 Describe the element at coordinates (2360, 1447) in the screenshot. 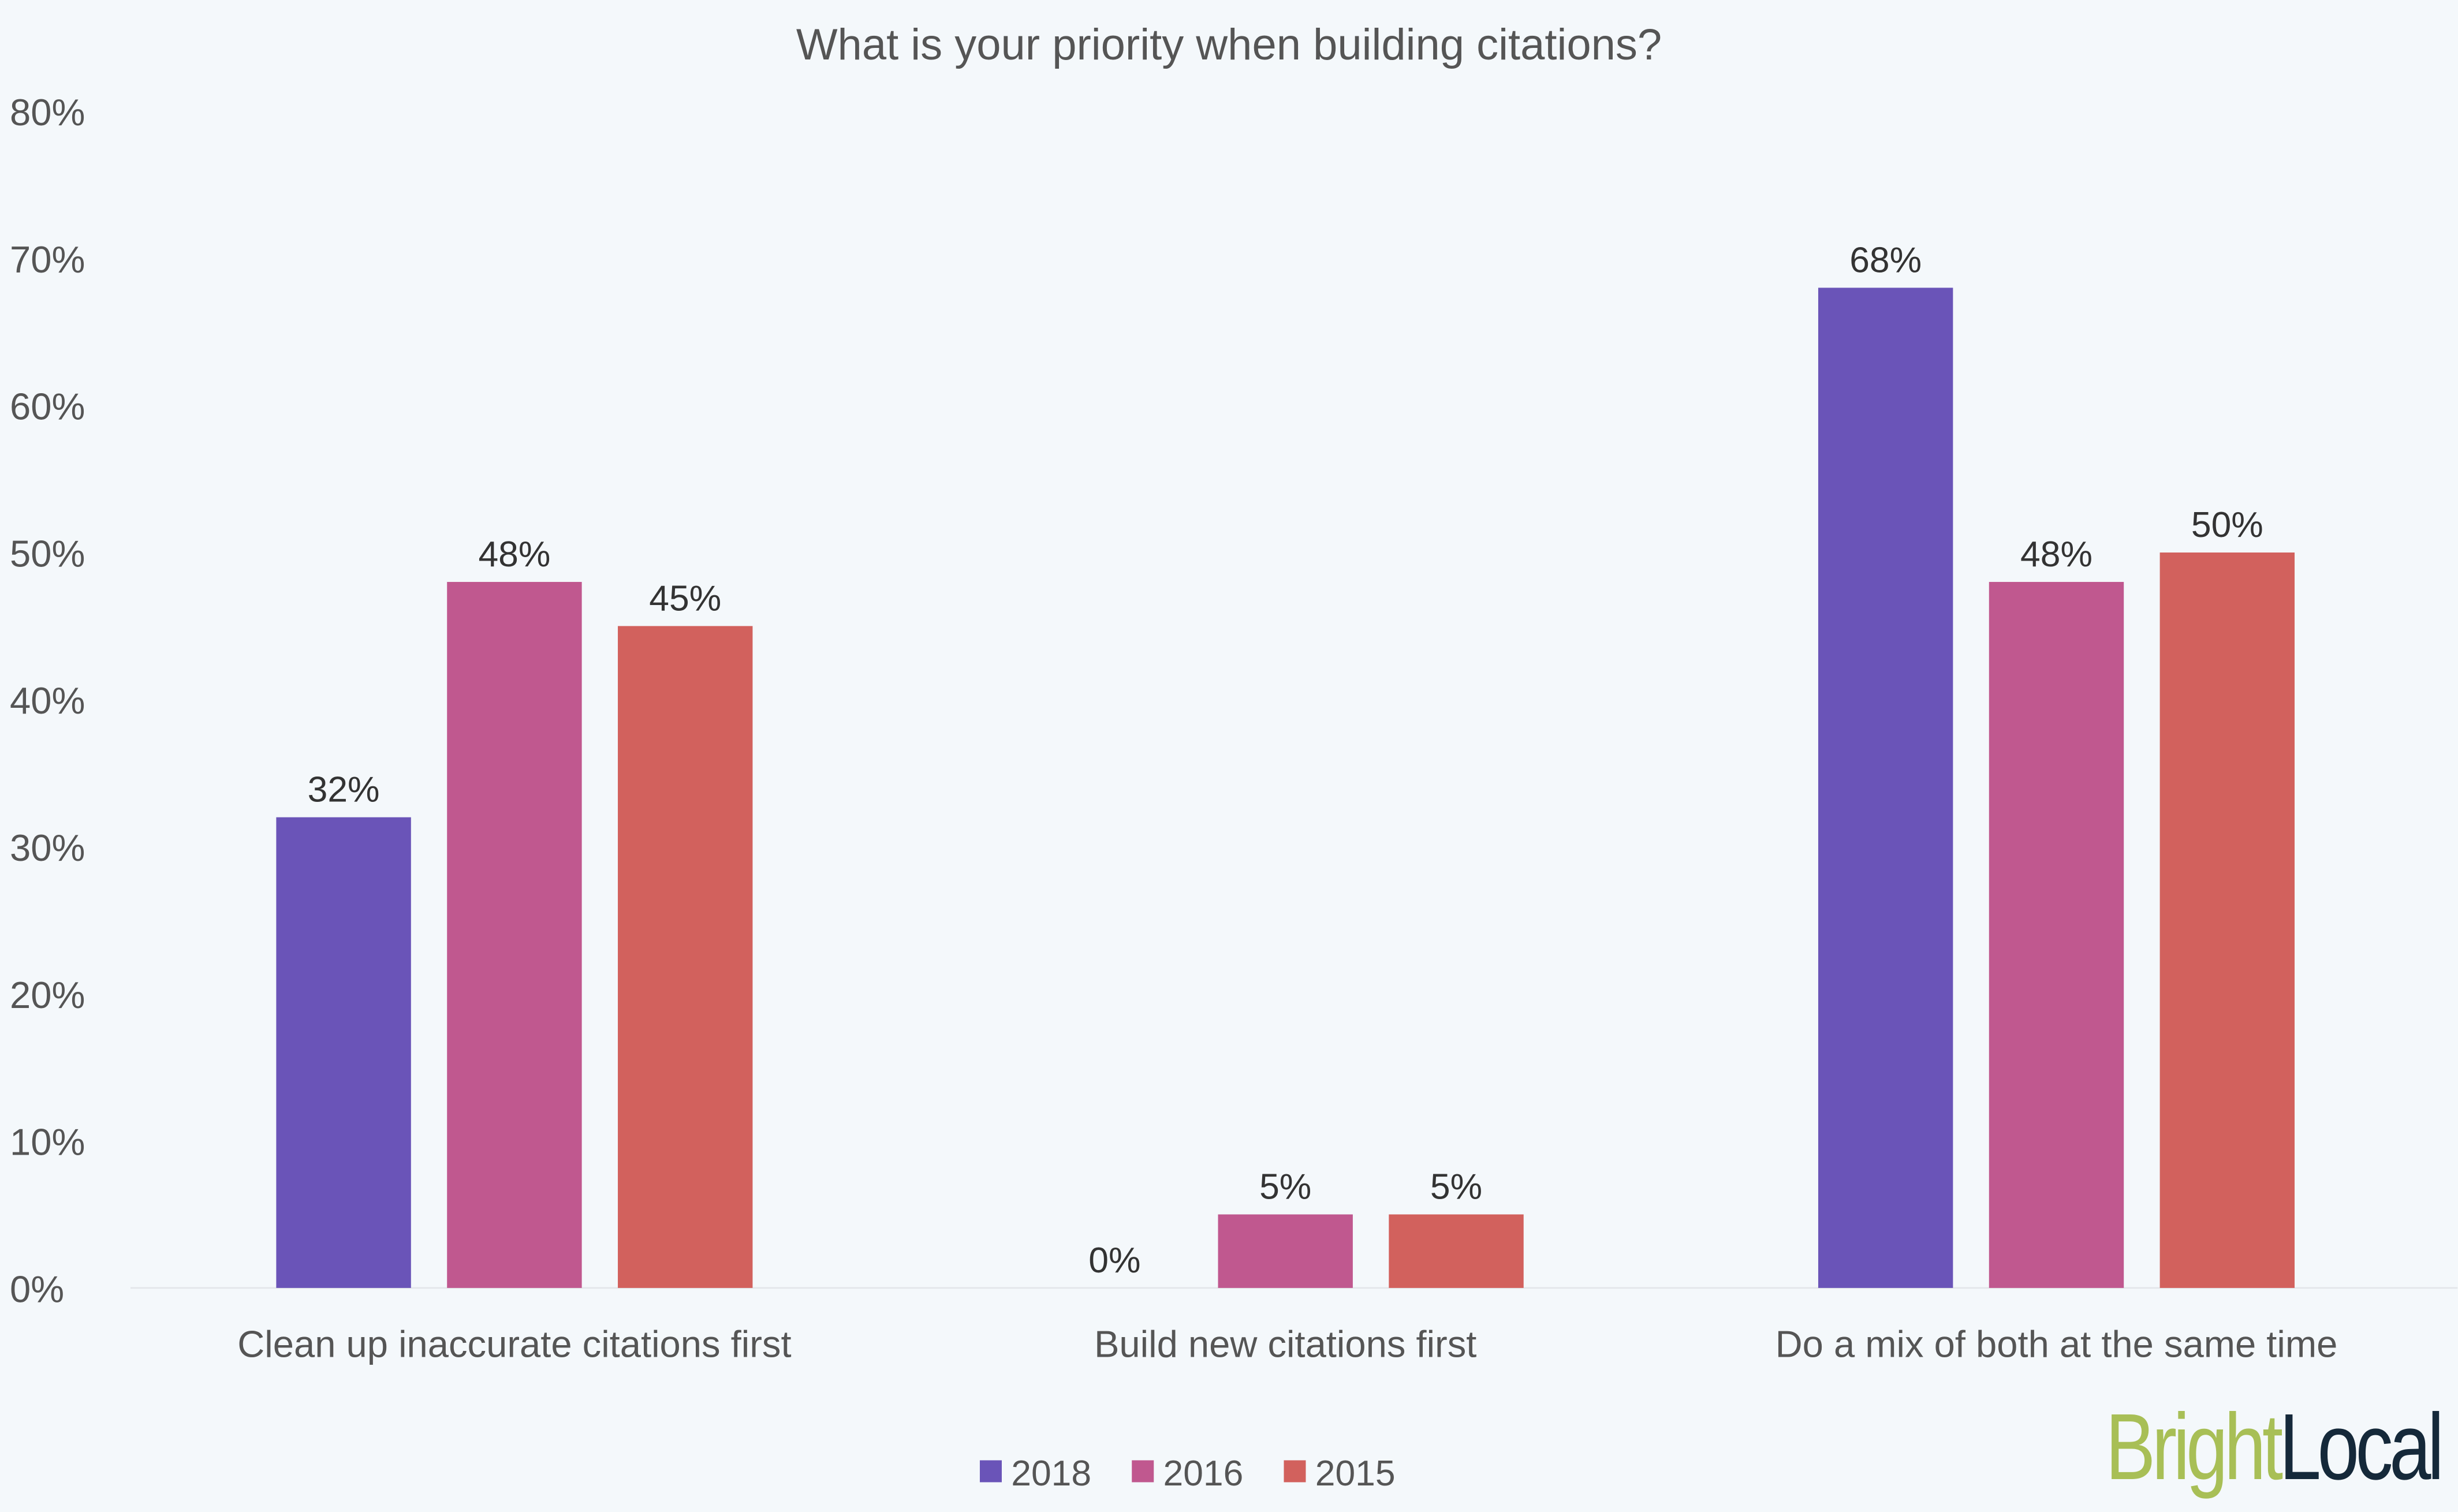

I see `logo-part-local: Local` at that location.